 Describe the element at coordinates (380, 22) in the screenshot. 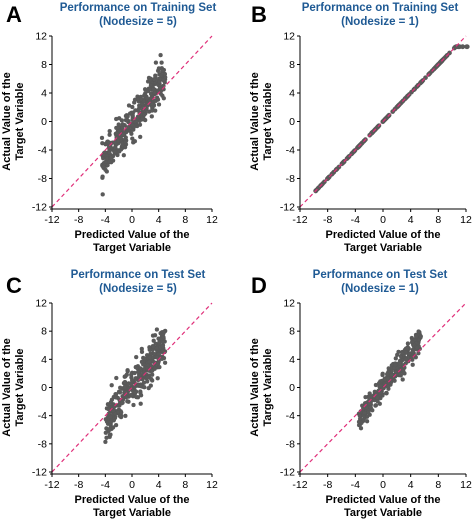

I see `chart-title: (Nodesize = 1)` at that location.